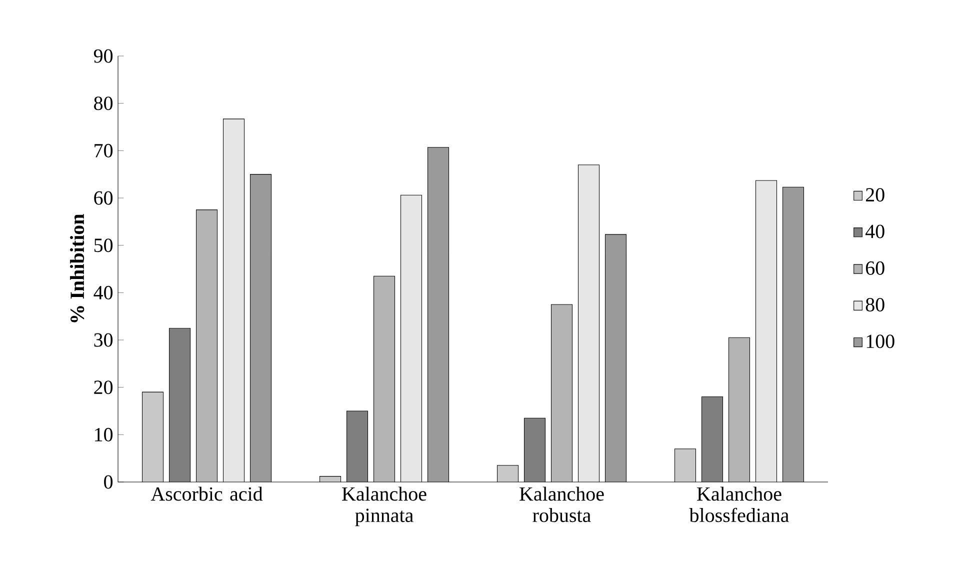 The height and width of the screenshot is (578, 960). What do you see at coordinates (103, 198) in the screenshot?
I see `y-tick-label: 60` at bounding box center [103, 198].